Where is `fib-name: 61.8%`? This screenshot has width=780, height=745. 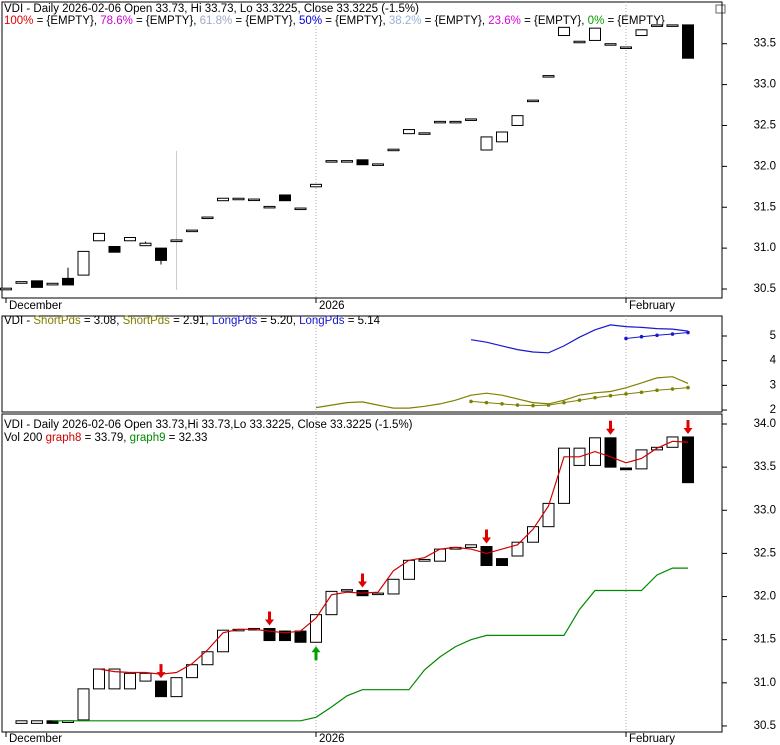
fib-name: 61.8% is located at coordinates (216, 21).